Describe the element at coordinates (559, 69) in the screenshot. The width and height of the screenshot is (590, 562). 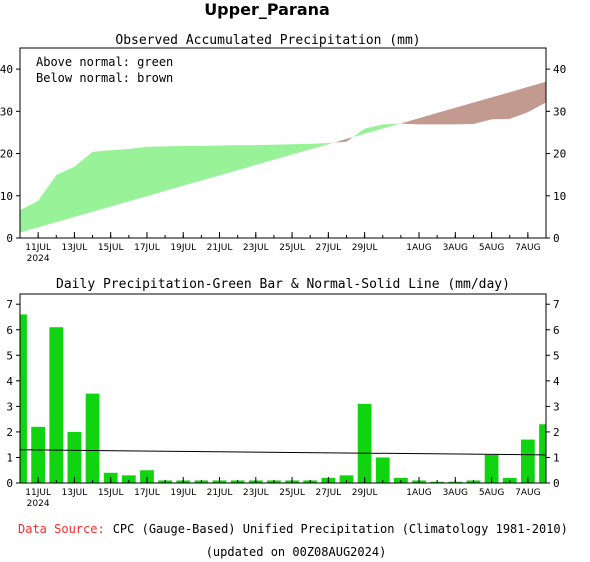
I see `y-tick-label-right: 40` at that location.